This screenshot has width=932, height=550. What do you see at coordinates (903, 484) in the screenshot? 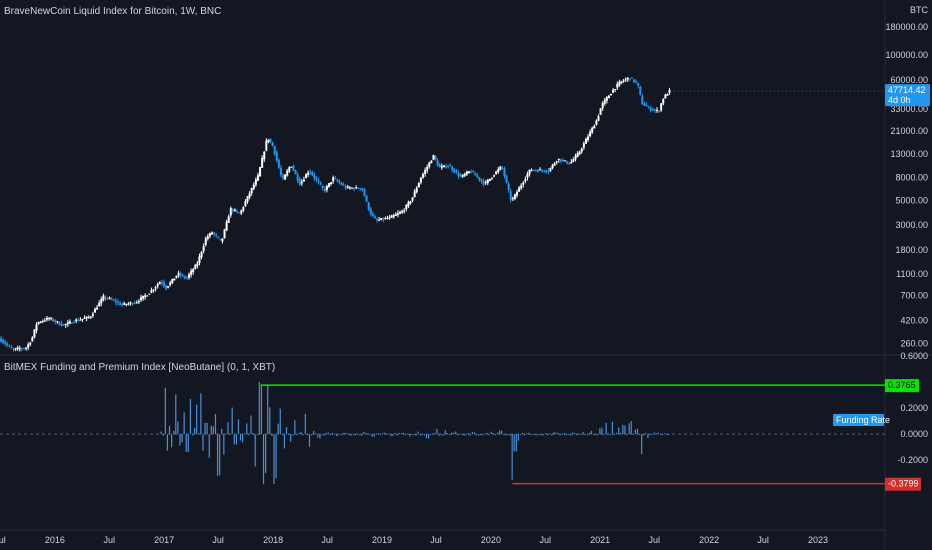
I see `min-funding-badge` at bounding box center [903, 484].